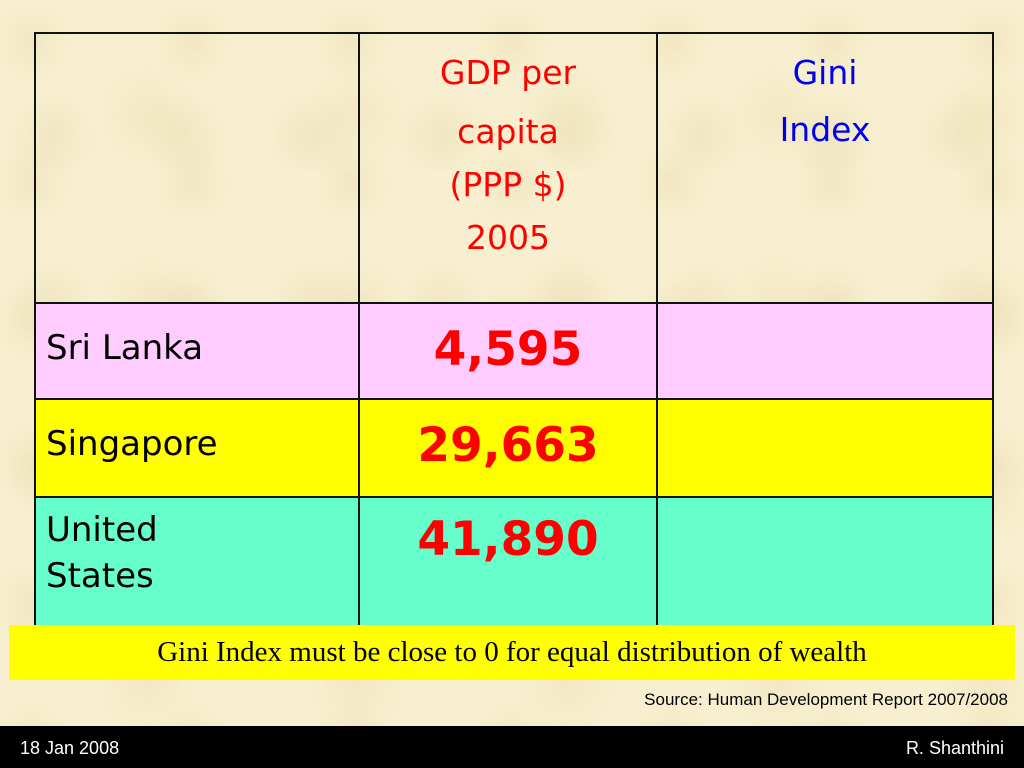 This screenshot has height=768, width=1024. I want to click on country-name: Sri Lanka, so click(125, 348).